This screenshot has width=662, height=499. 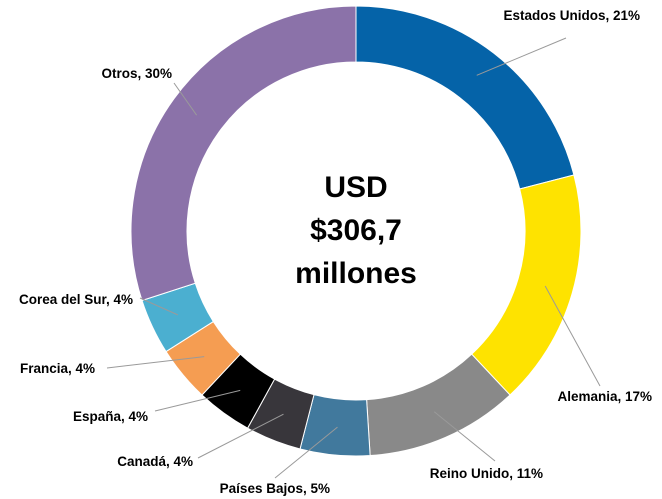 I want to click on label-francia: Francia, 4%, so click(x=57, y=368).